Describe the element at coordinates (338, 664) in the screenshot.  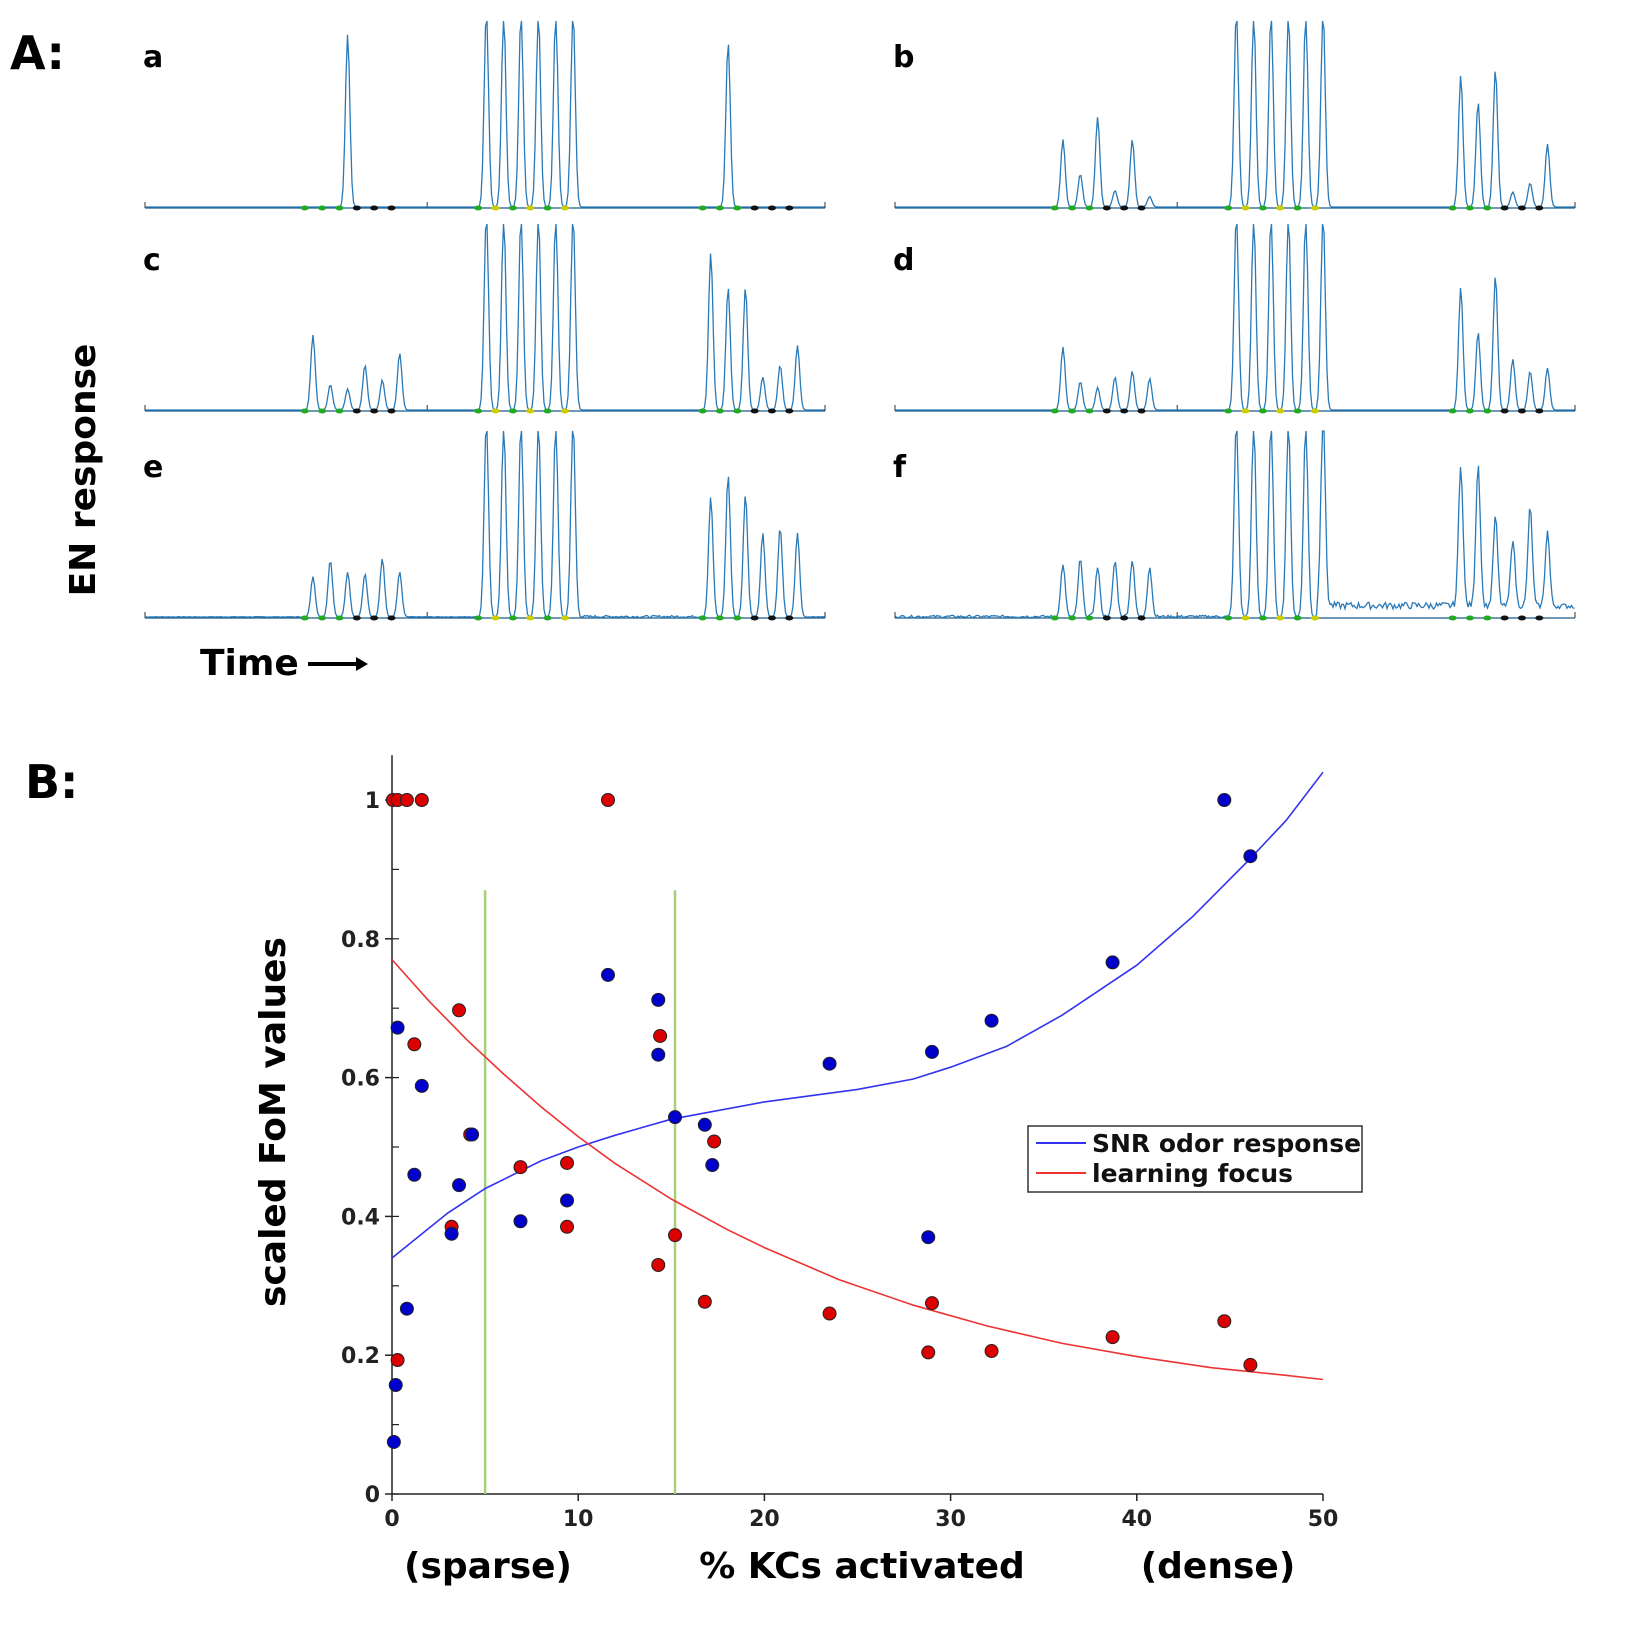
I see `time-arrow` at that location.